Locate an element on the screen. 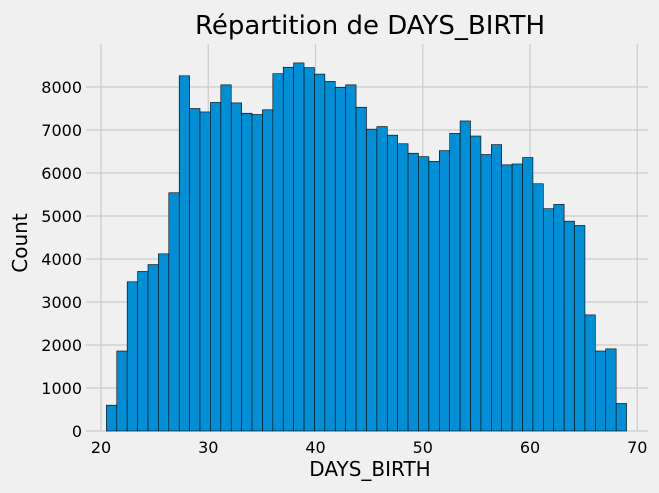 Image resolution: width=659 pixels, height=493 pixels. y-tick-label: 6000 is located at coordinates (61, 173).